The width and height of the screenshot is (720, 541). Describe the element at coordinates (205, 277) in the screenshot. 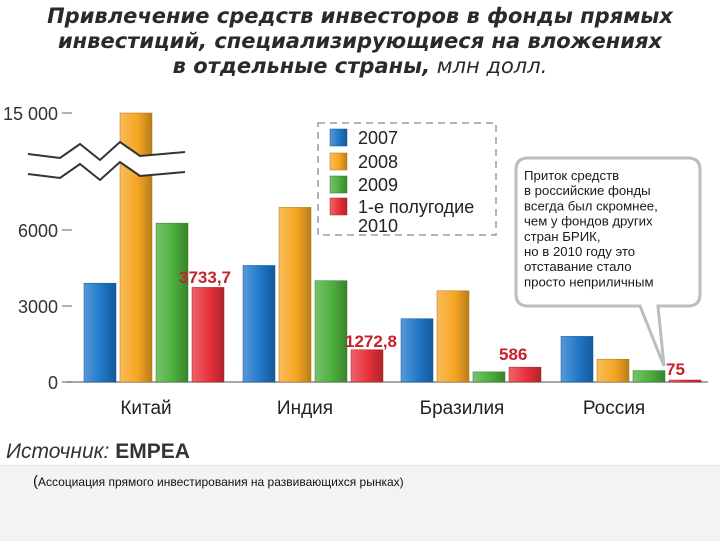

I see `data-label: 3733,7` at that location.